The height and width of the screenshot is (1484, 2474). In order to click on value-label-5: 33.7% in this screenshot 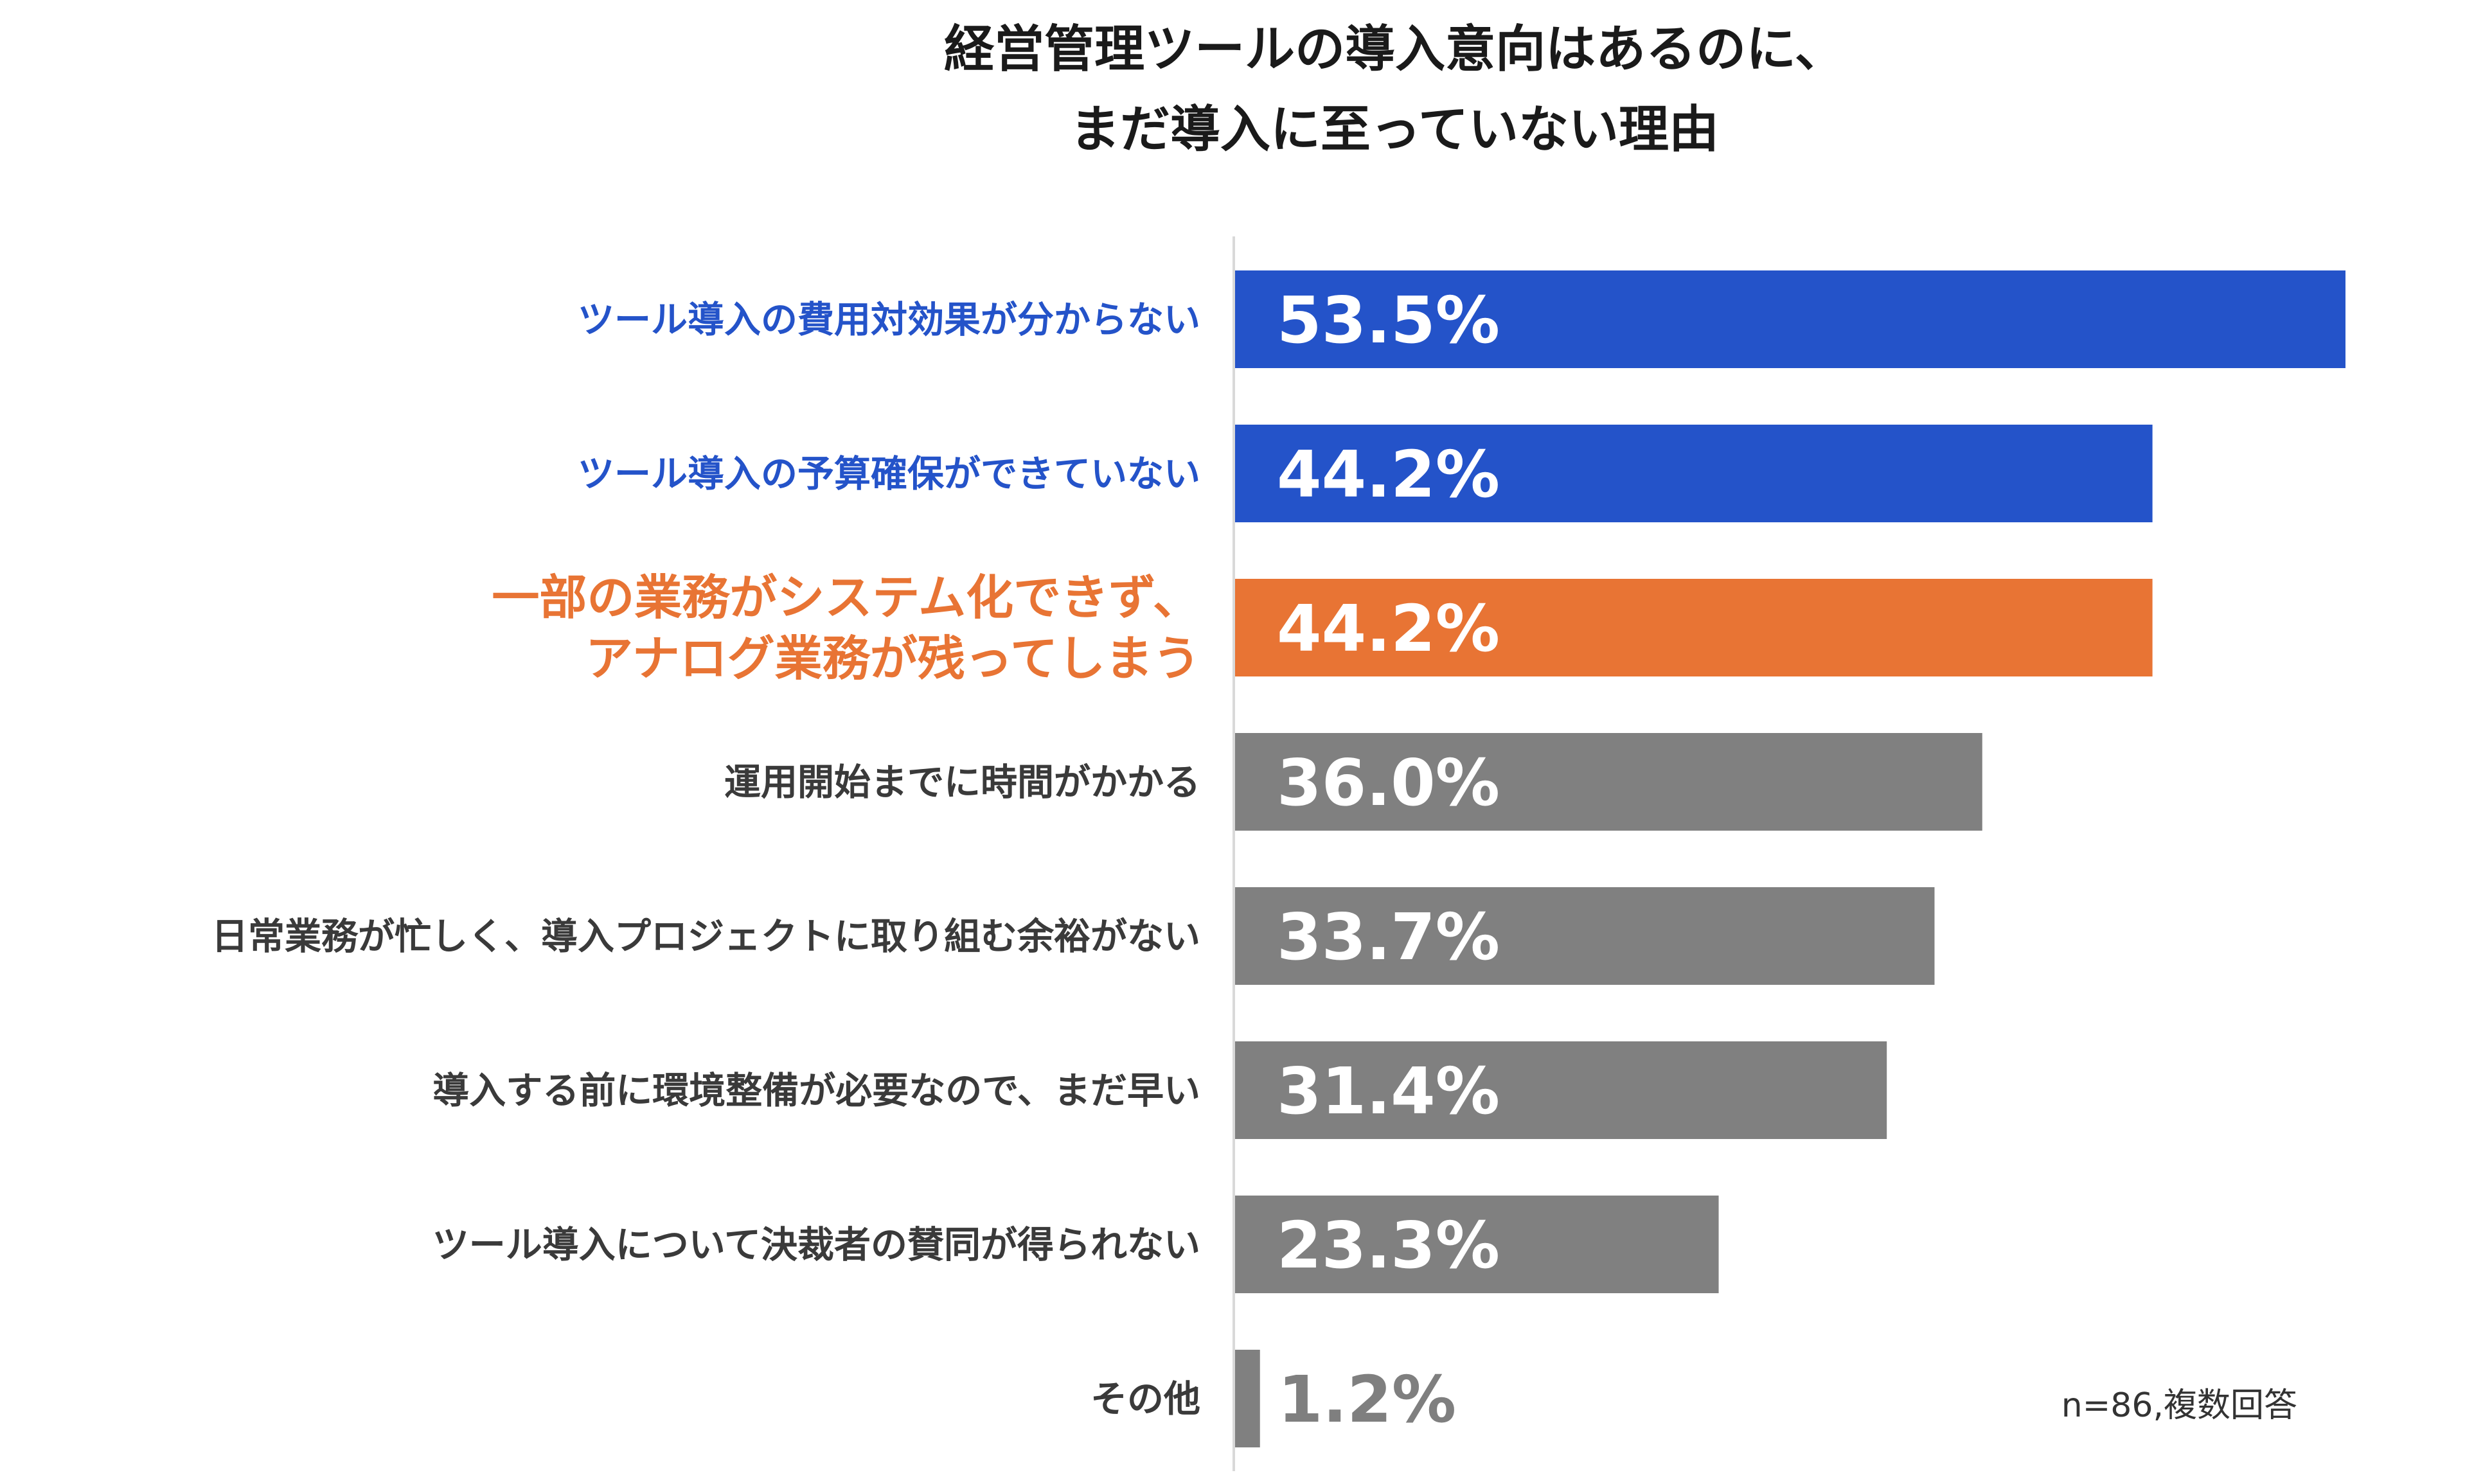, I will do `click(1389, 937)`.